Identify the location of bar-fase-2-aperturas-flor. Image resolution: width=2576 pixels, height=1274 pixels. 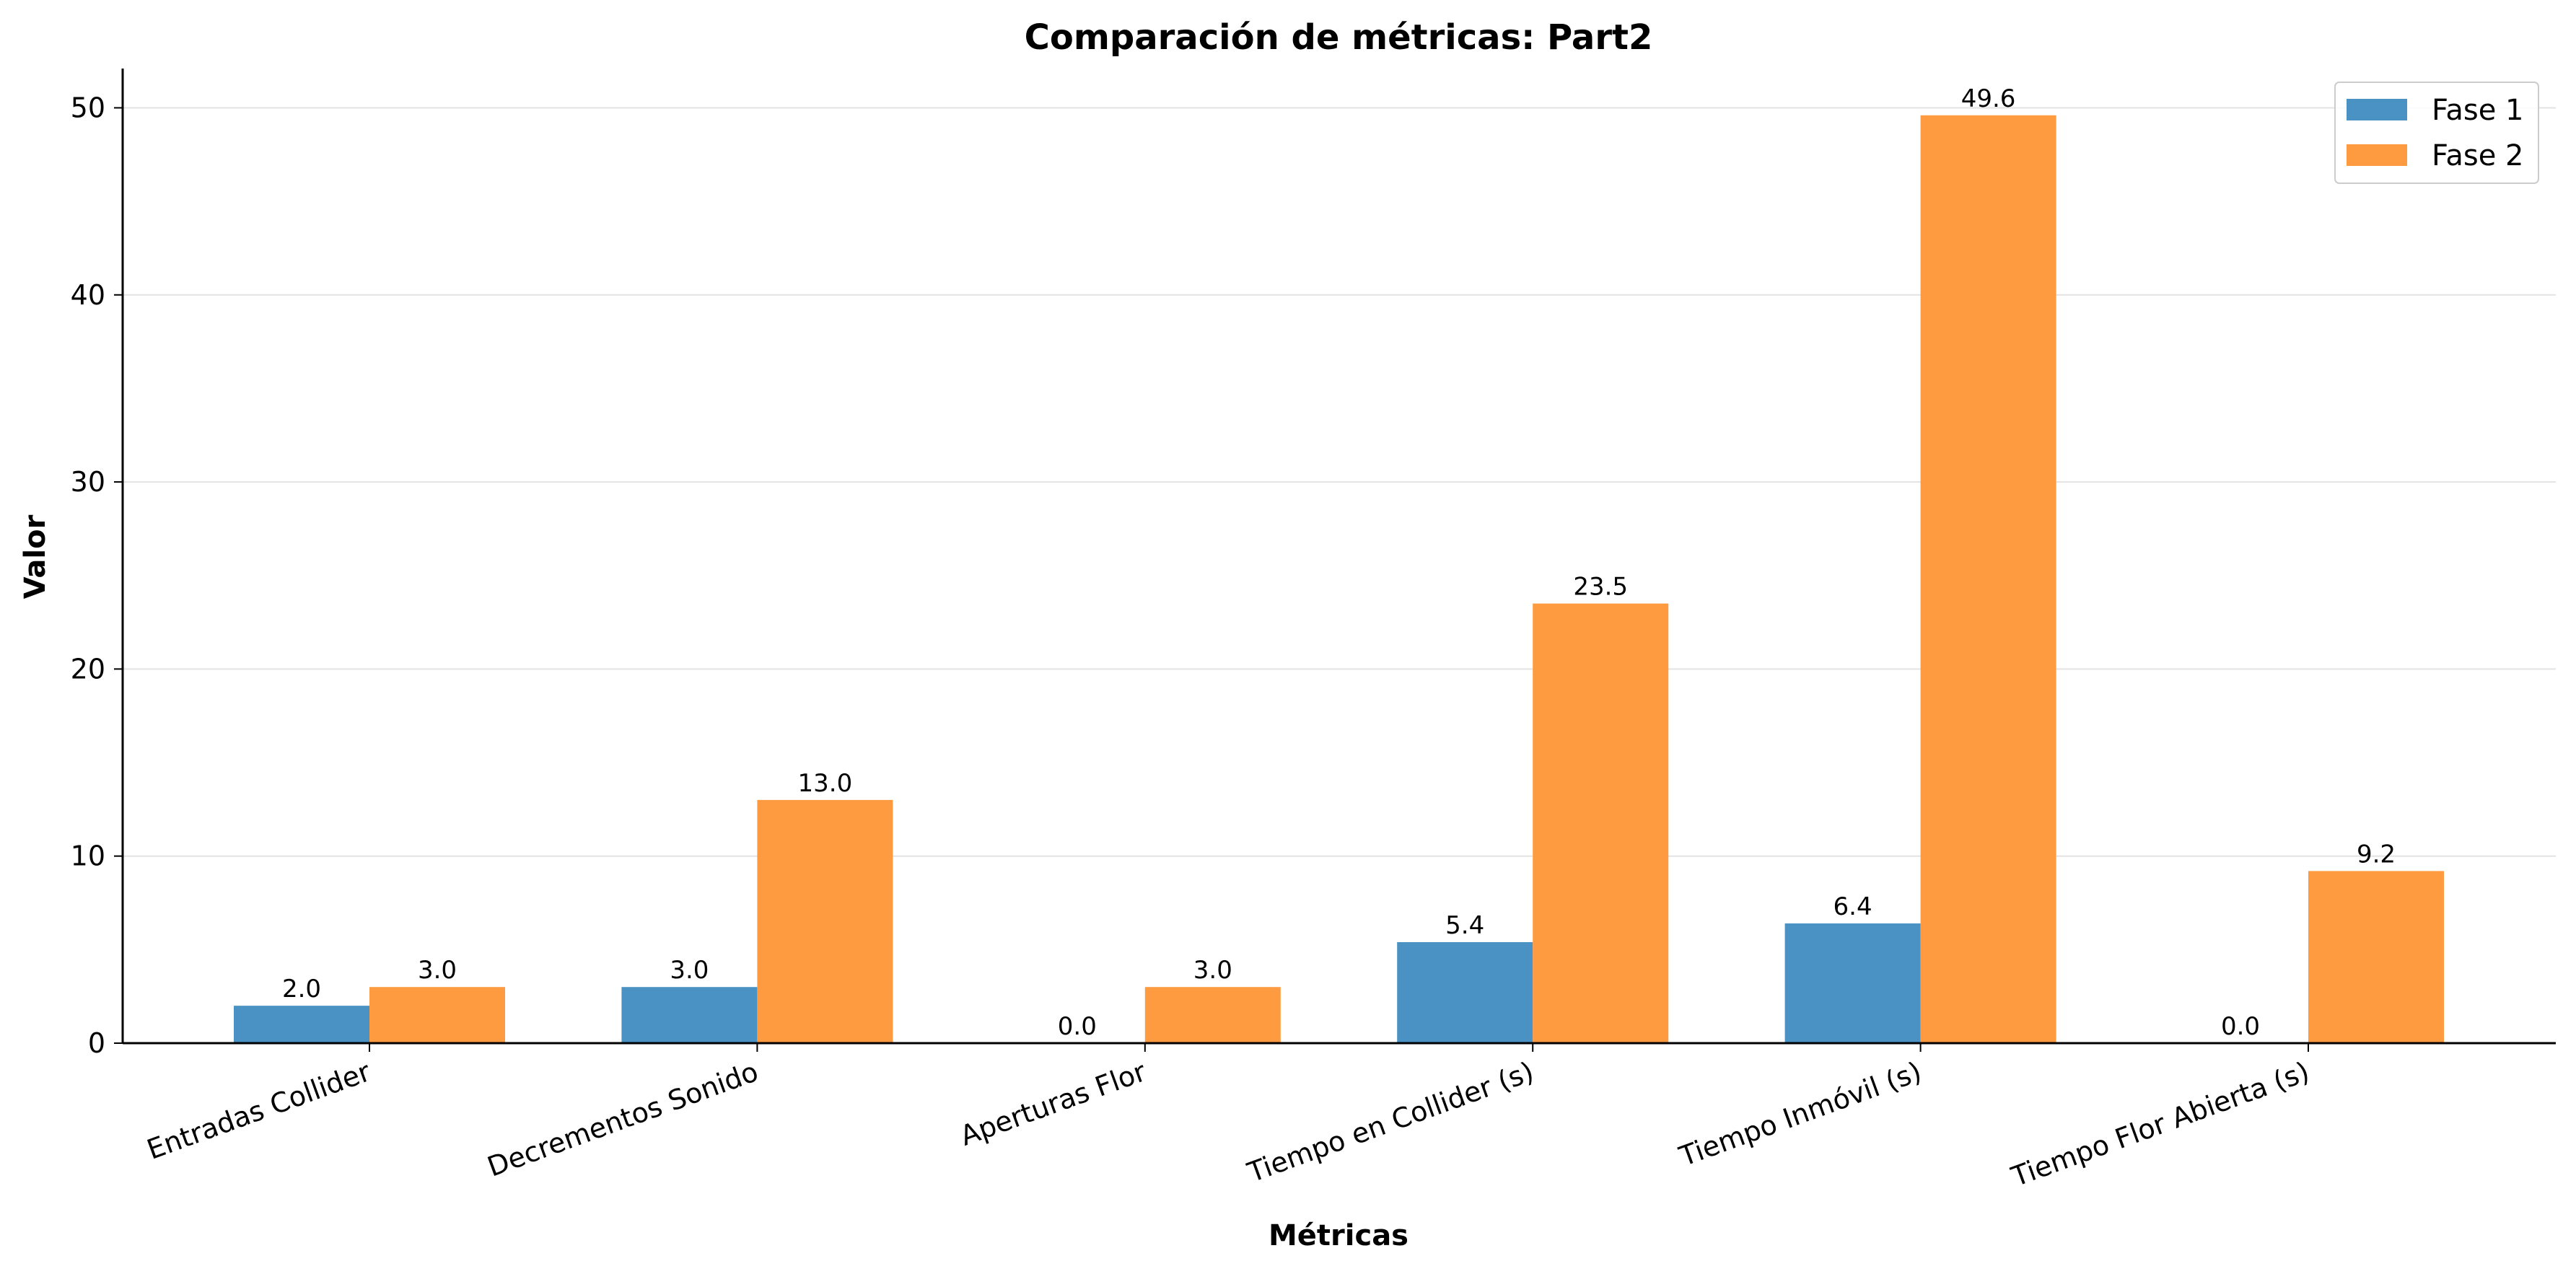
(1212, 1015).